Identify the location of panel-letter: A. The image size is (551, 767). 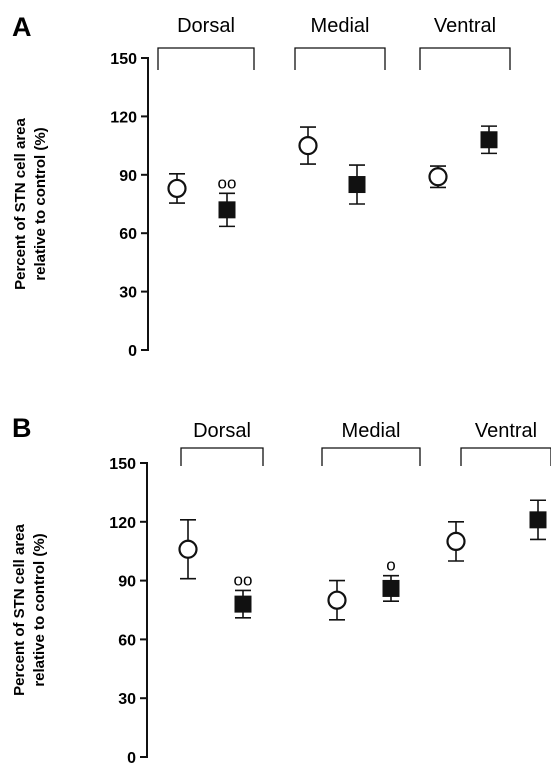
(22, 27).